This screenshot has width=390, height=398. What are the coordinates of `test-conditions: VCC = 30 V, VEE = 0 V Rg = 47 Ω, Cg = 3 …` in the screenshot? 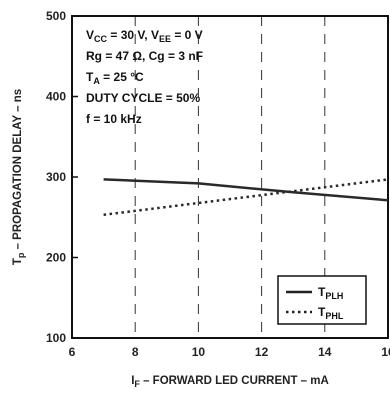 It's located at (144, 77).